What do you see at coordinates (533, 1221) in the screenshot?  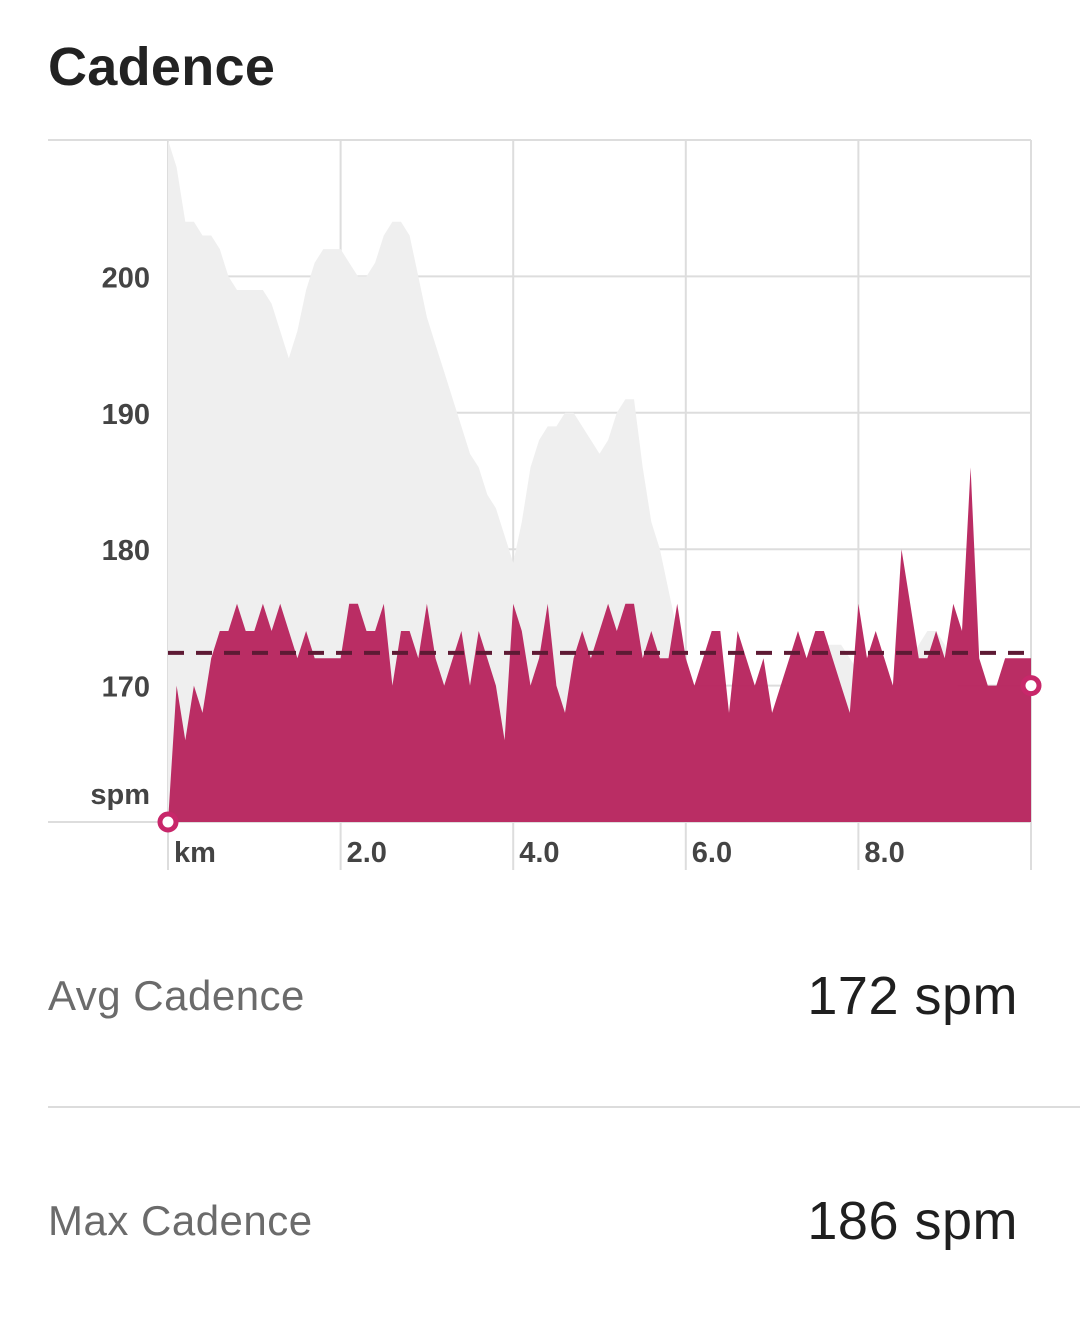 I see `max-cadence-row: Max Cadence 186 spm` at bounding box center [533, 1221].